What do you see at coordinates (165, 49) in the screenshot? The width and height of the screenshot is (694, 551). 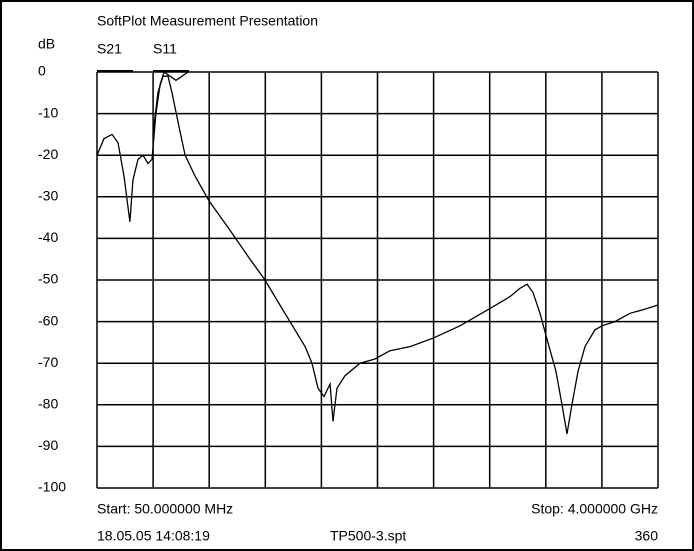 I see `legend-label: S11` at bounding box center [165, 49].